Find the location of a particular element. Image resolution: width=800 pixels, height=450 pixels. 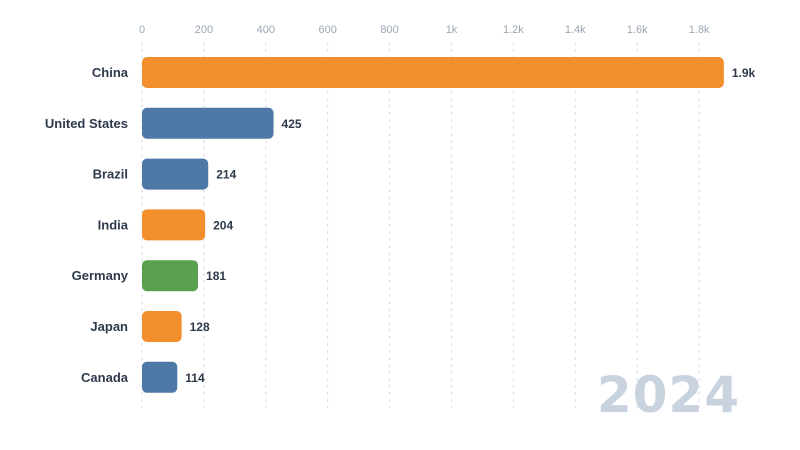

category-label: Germany is located at coordinates (100, 275).